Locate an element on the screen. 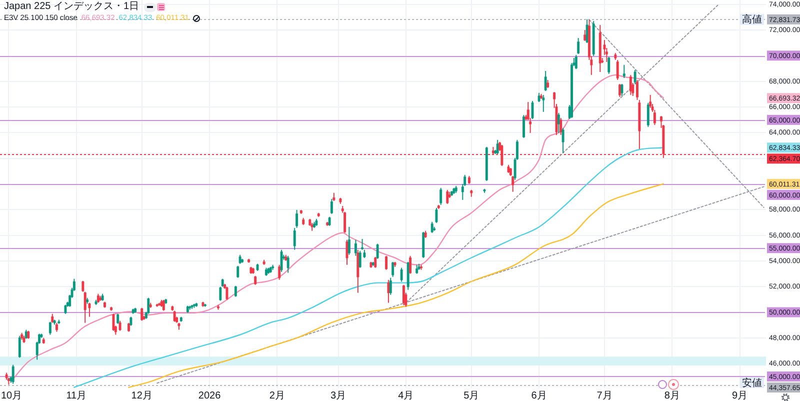  x-tick-label: 4月 is located at coordinates (406, 395).